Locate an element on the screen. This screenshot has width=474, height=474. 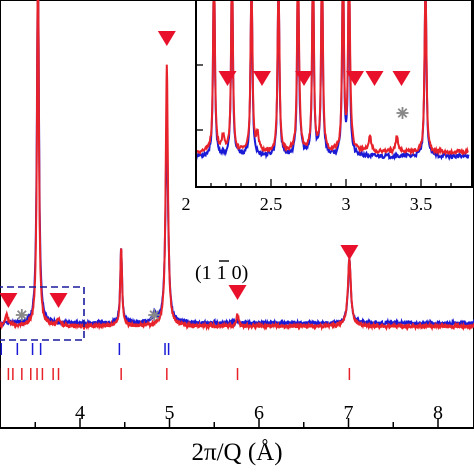
x-tick-label: 4 is located at coordinates (80, 413).